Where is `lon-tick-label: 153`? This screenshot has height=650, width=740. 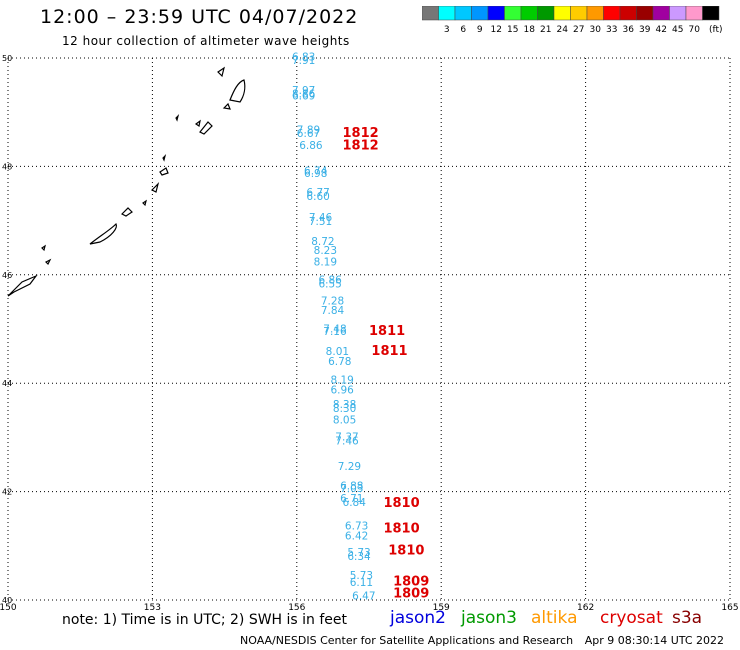
lon-tick-label: 153 is located at coordinates (152, 608).